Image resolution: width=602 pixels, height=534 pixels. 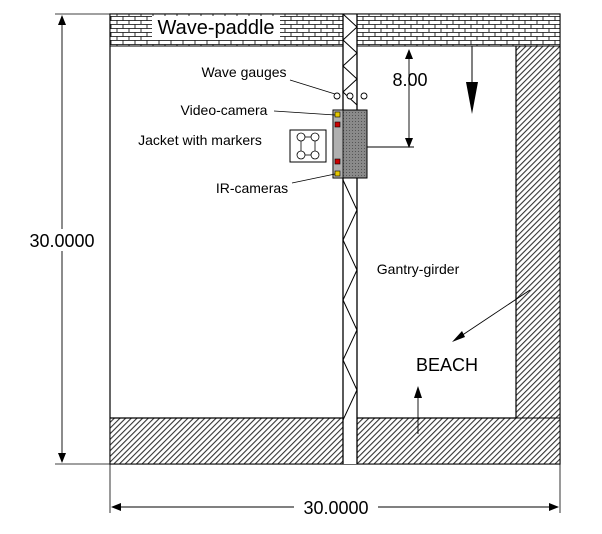 I want to click on height-dimension-label: 30.0000, so click(x=61, y=241).